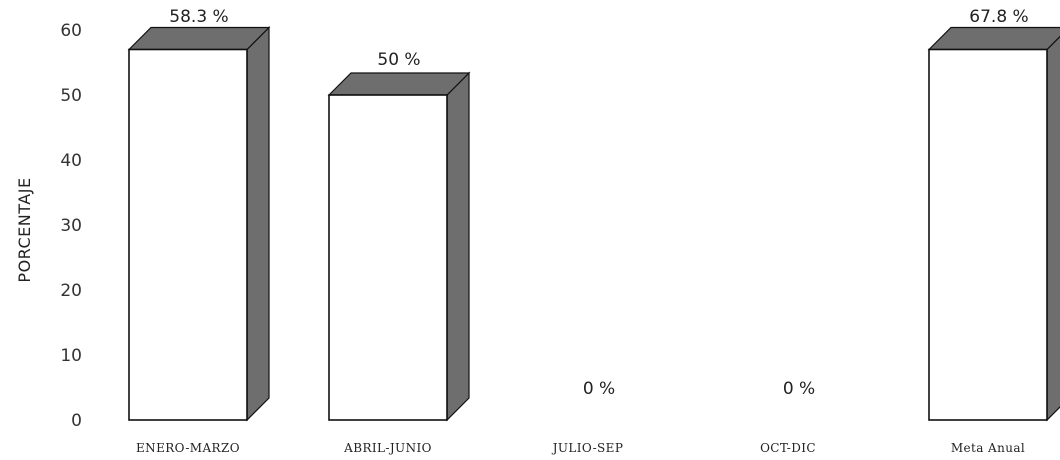 Image resolution: width=1060 pixels, height=460 pixels. I want to click on data-label: 67.8 %, so click(998, 17).